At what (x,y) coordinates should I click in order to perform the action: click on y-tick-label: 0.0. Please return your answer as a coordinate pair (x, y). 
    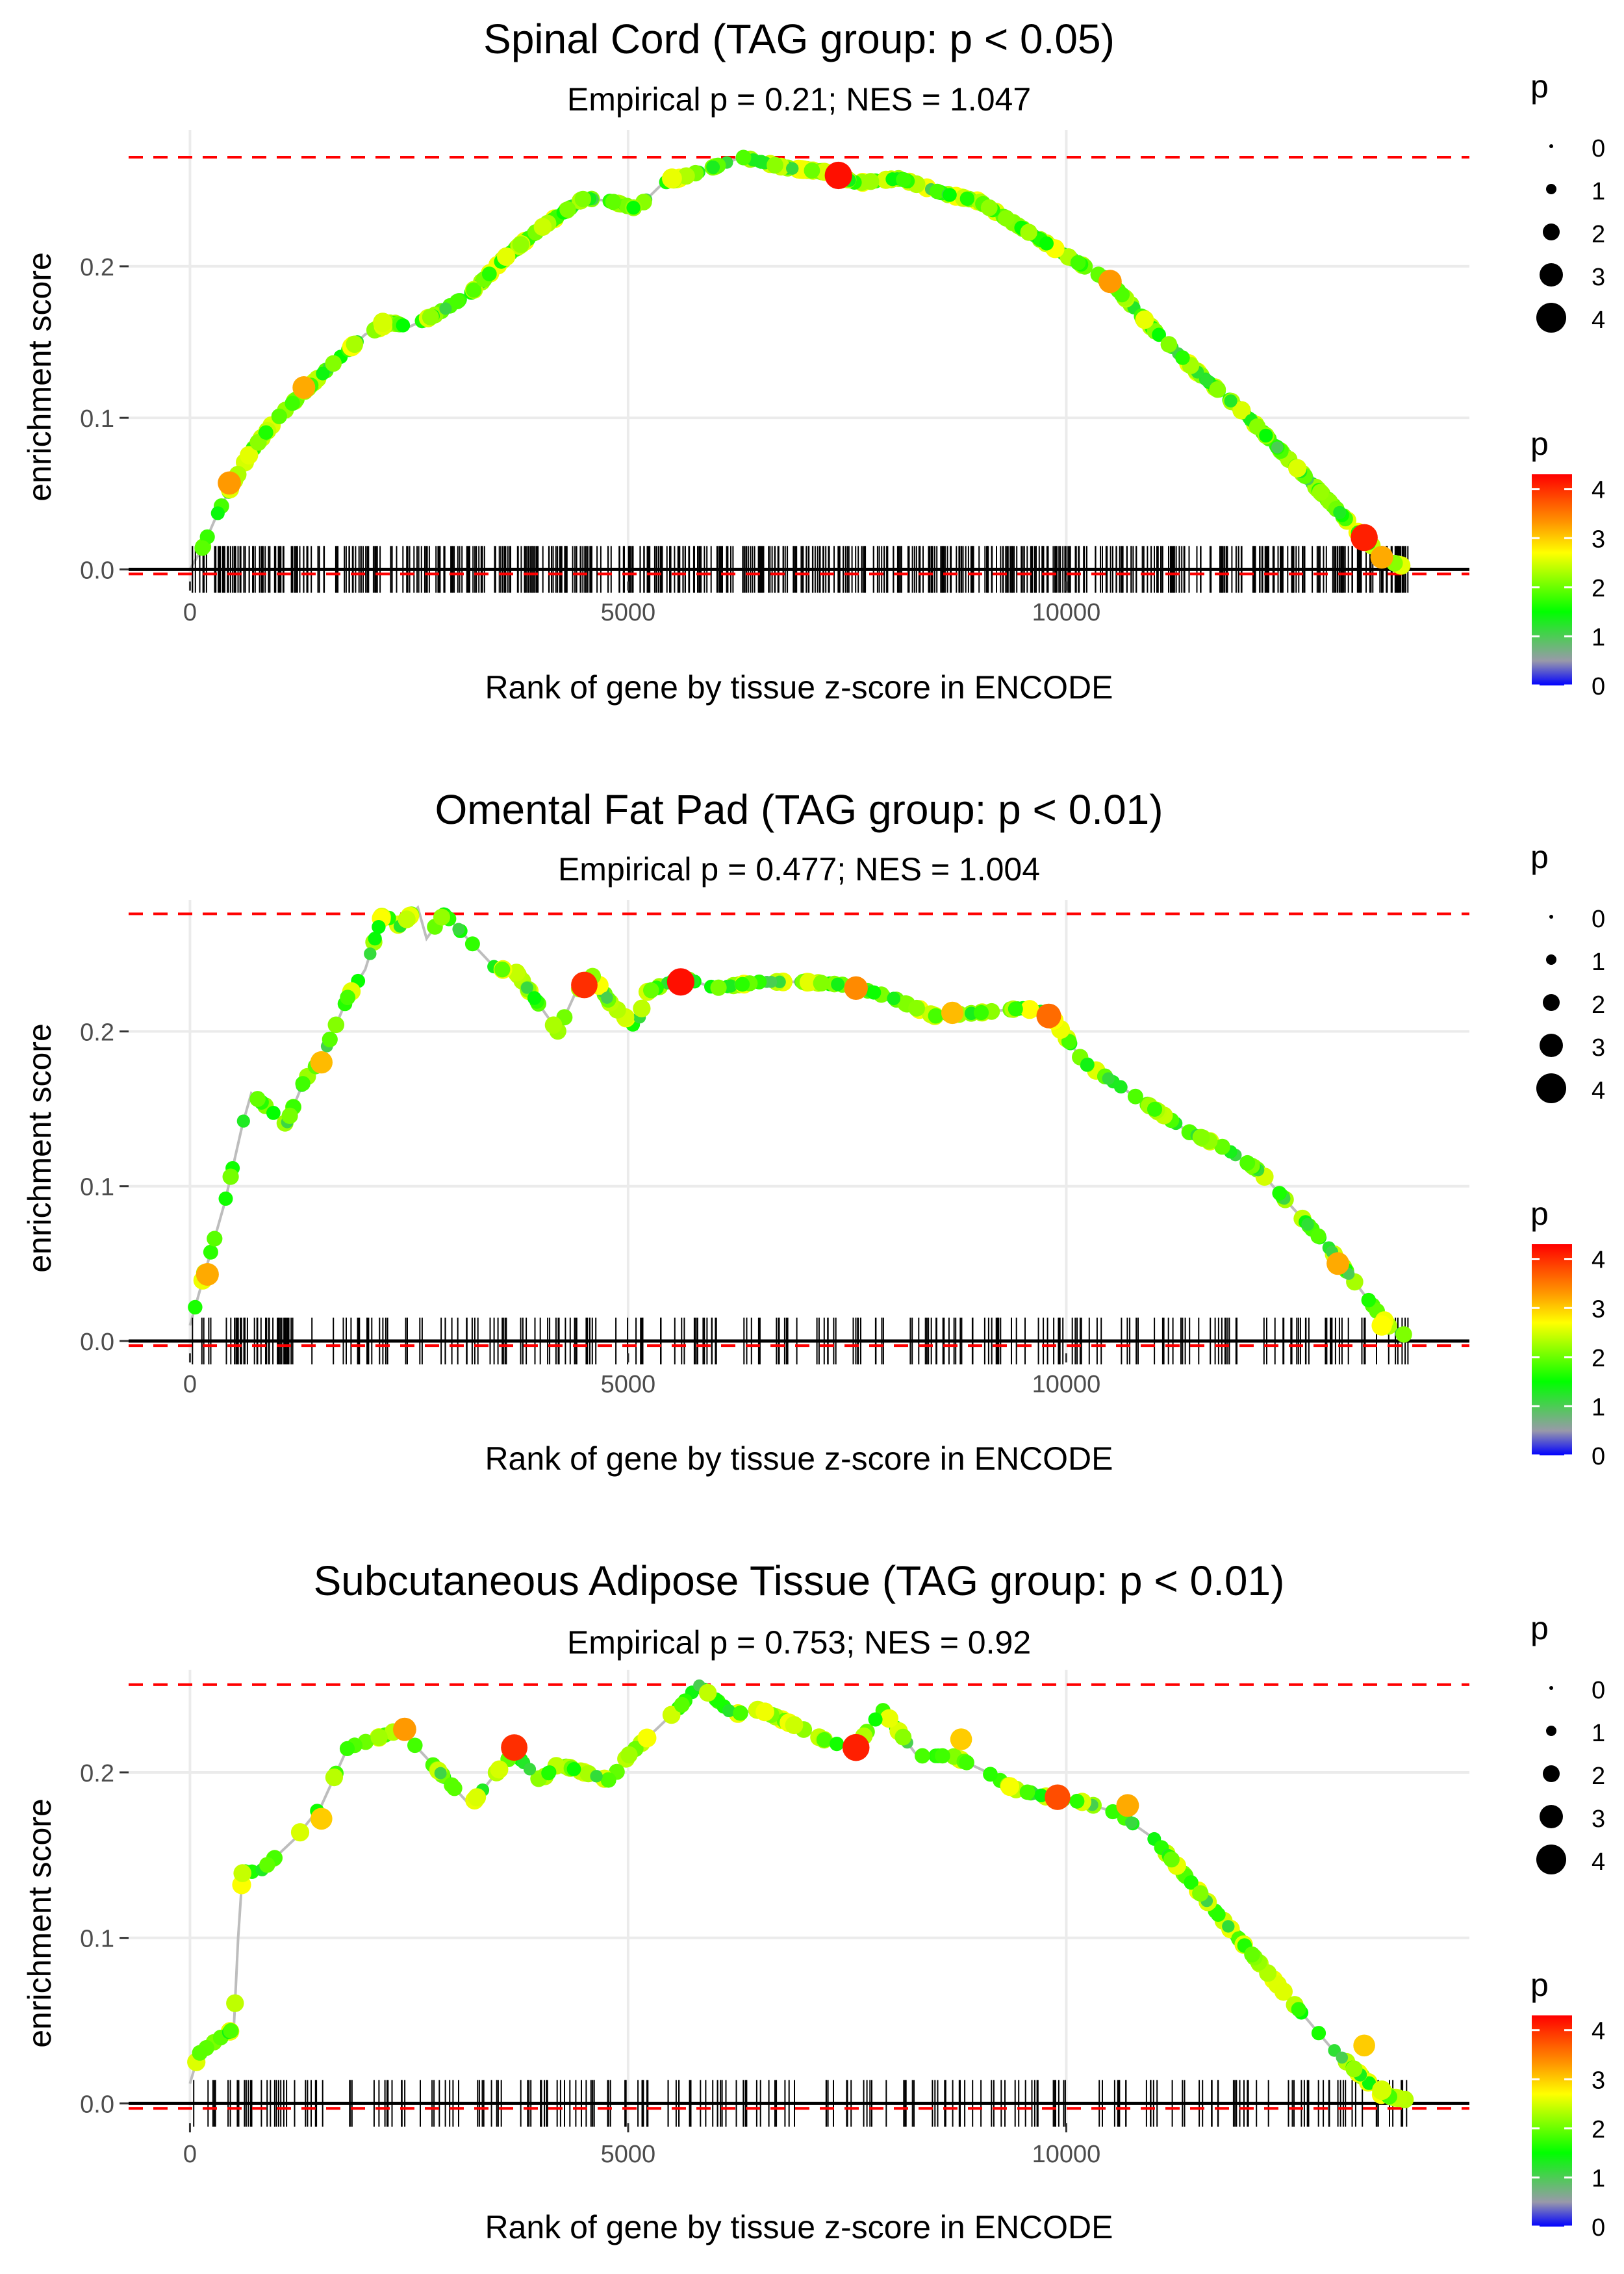
    Looking at the image, I should click on (97, 2104).